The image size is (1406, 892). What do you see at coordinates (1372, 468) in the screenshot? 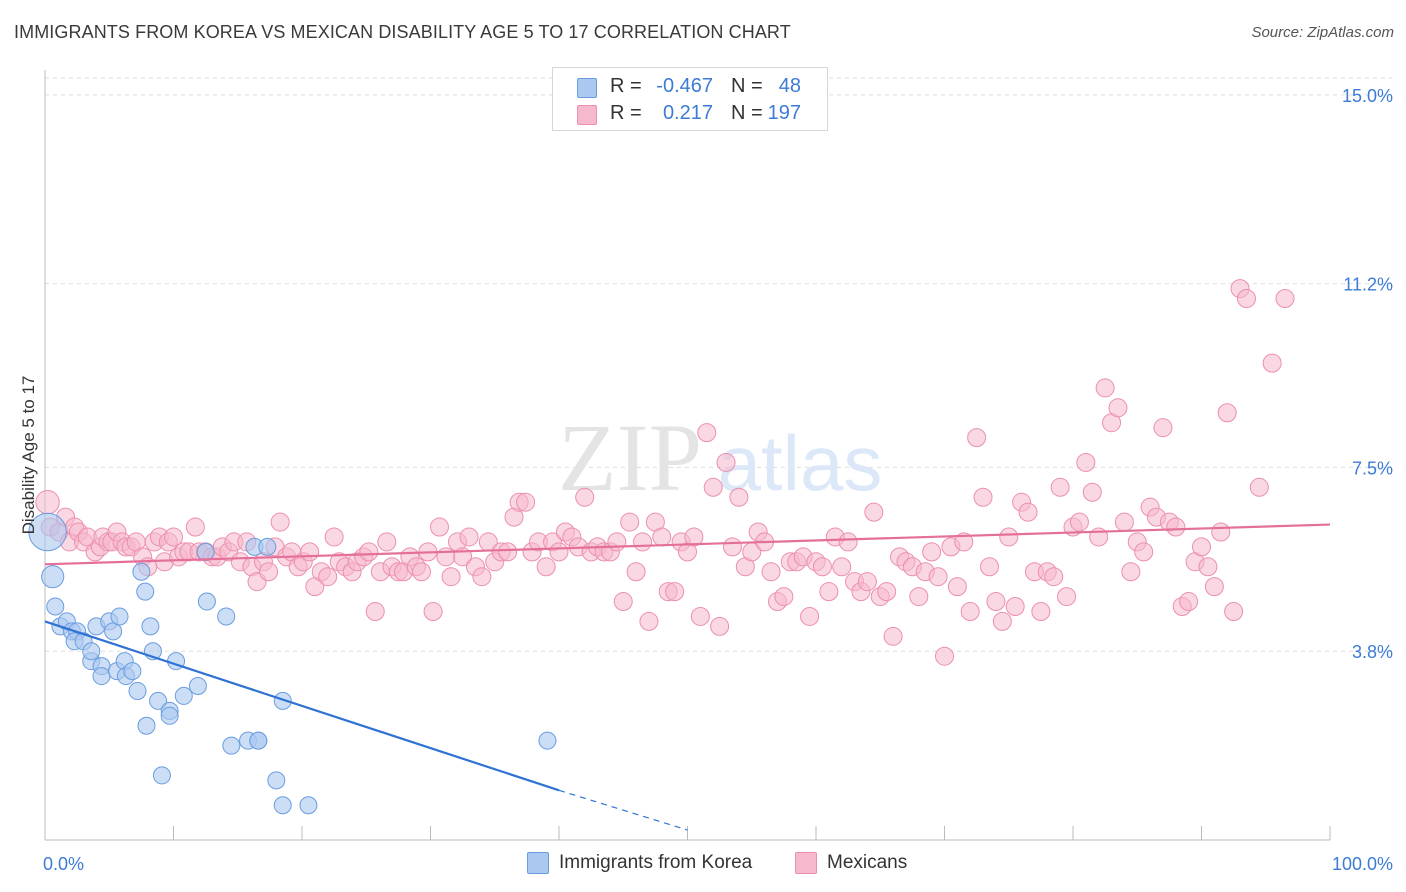
I see `y-tick-label: 7.5%` at bounding box center [1372, 468].